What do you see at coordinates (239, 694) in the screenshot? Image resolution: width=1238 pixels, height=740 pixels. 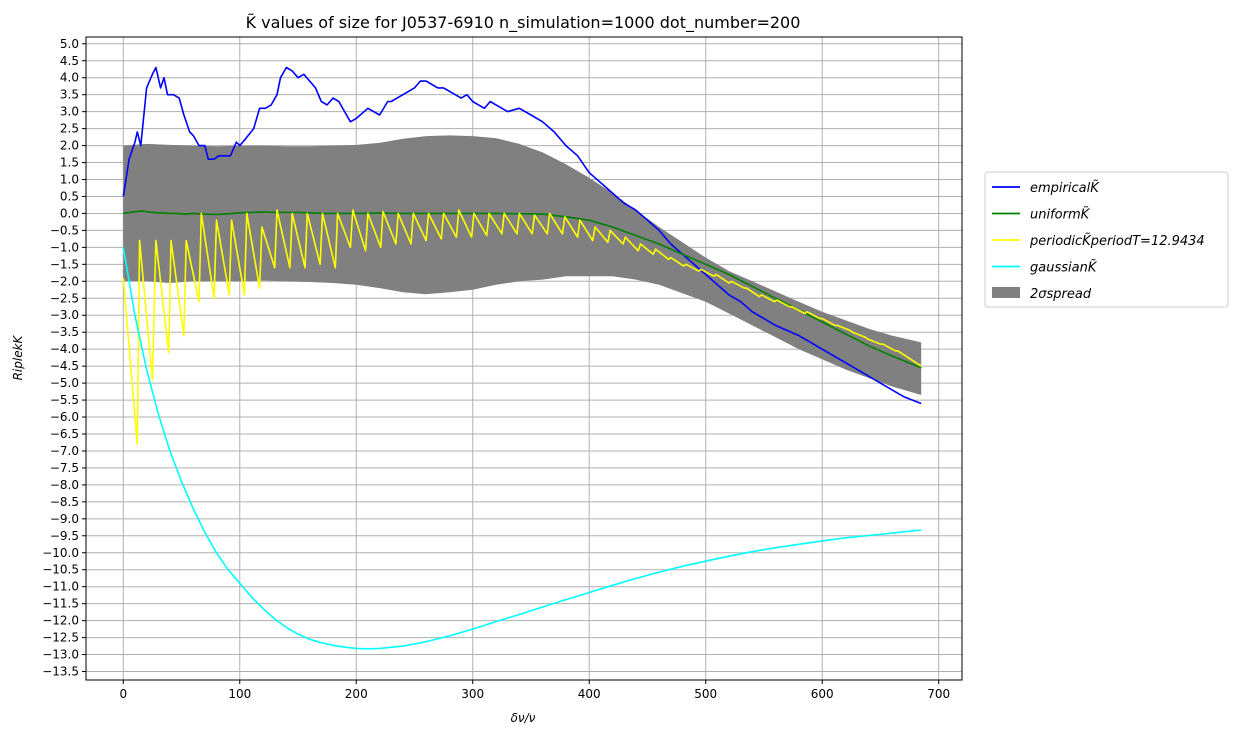 I see `x-tick-label: 100` at bounding box center [239, 694].